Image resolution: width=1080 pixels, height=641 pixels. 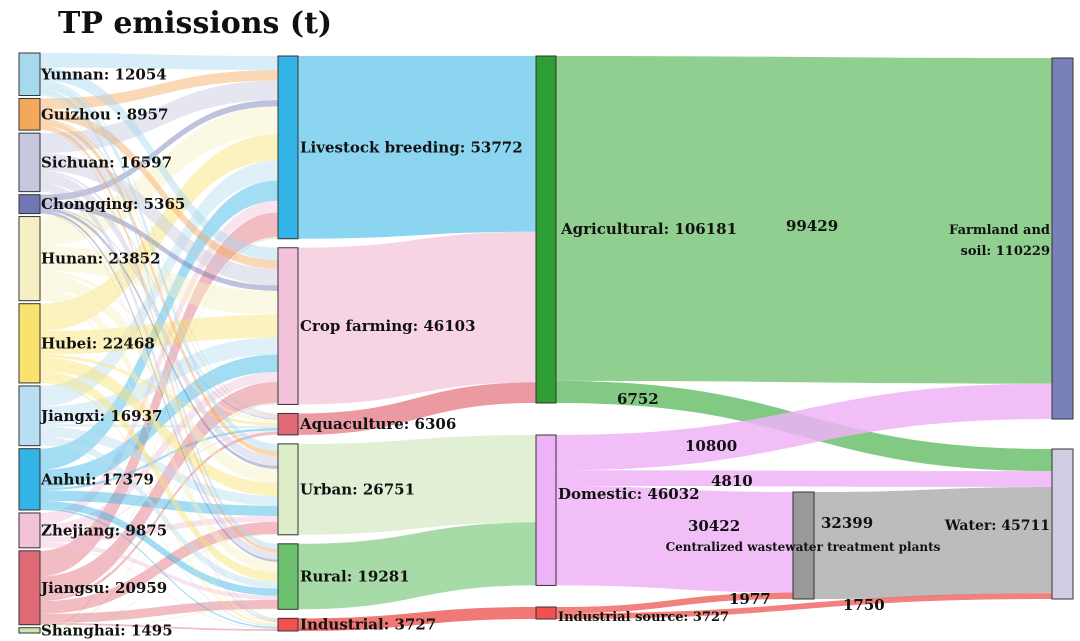 What do you see at coordinates (29, 479) in the screenshot?
I see `node-anhui` at bounding box center [29, 479].